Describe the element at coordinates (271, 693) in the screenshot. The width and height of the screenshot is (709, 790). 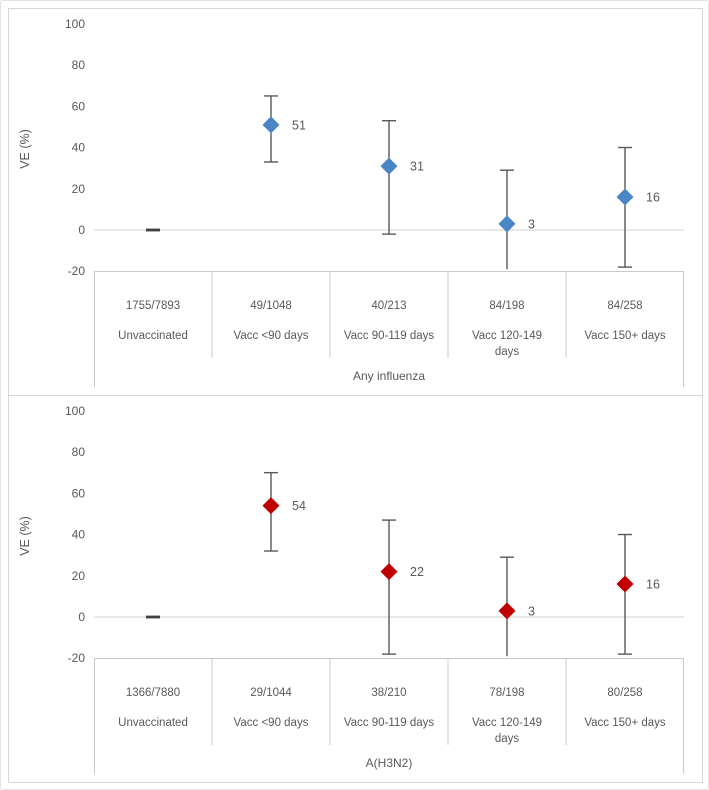
I see `category-count-label: 29/1044` at that location.